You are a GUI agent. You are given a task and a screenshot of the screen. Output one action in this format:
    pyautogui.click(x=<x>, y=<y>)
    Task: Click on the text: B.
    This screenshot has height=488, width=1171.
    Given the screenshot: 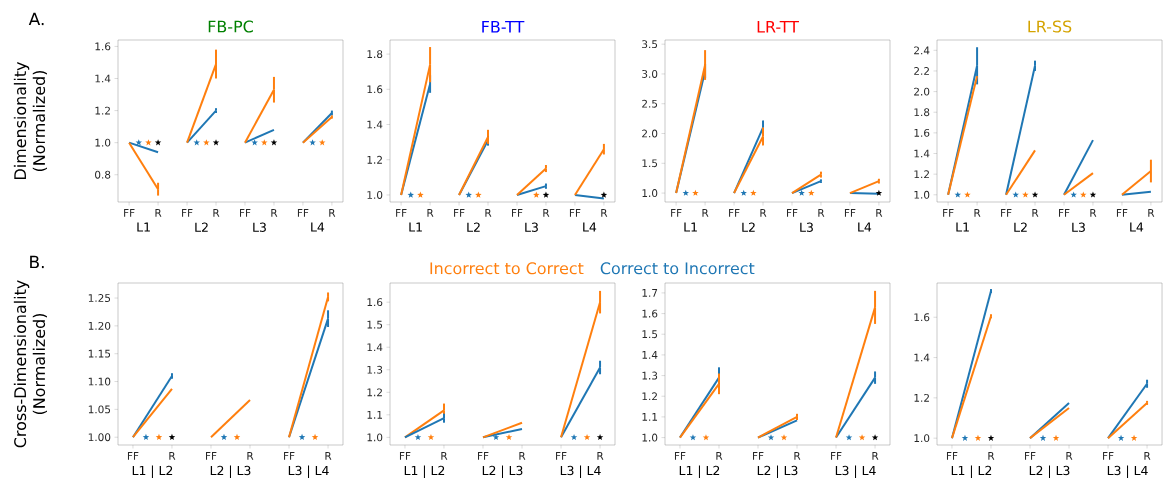 What is the action you would take?
    pyautogui.click(x=37, y=262)
    